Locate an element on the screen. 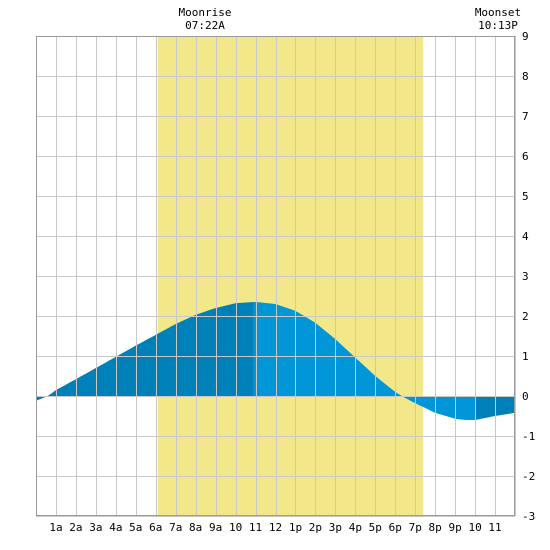 The image size is (550, 550). y-tick-label: 5 is located at coordinates (525, 196).